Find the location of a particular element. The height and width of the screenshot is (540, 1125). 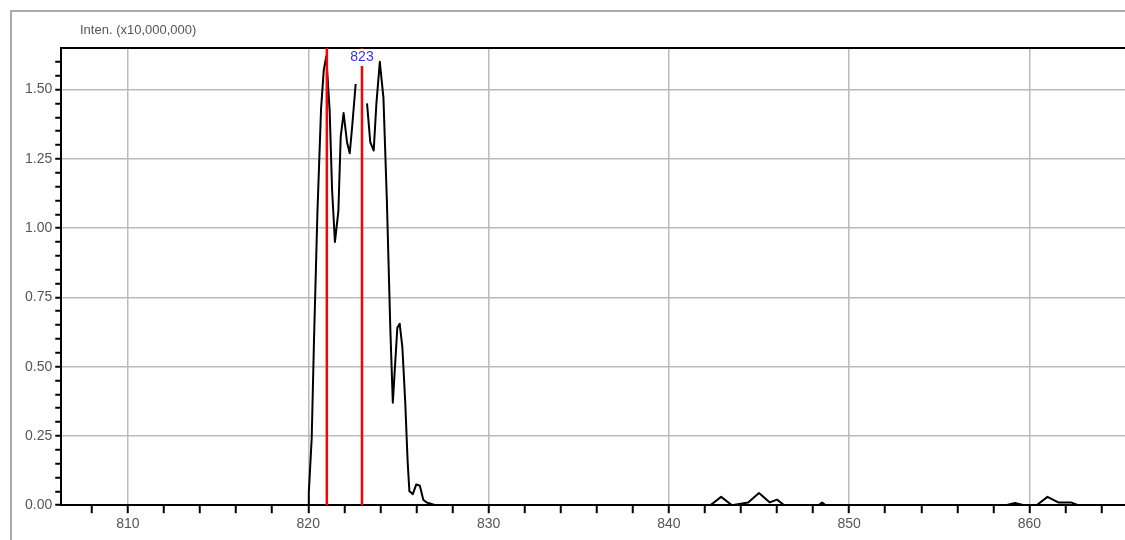

y-axis-title: Inten. (x10,000,000) is located at coordinates (138, 29).